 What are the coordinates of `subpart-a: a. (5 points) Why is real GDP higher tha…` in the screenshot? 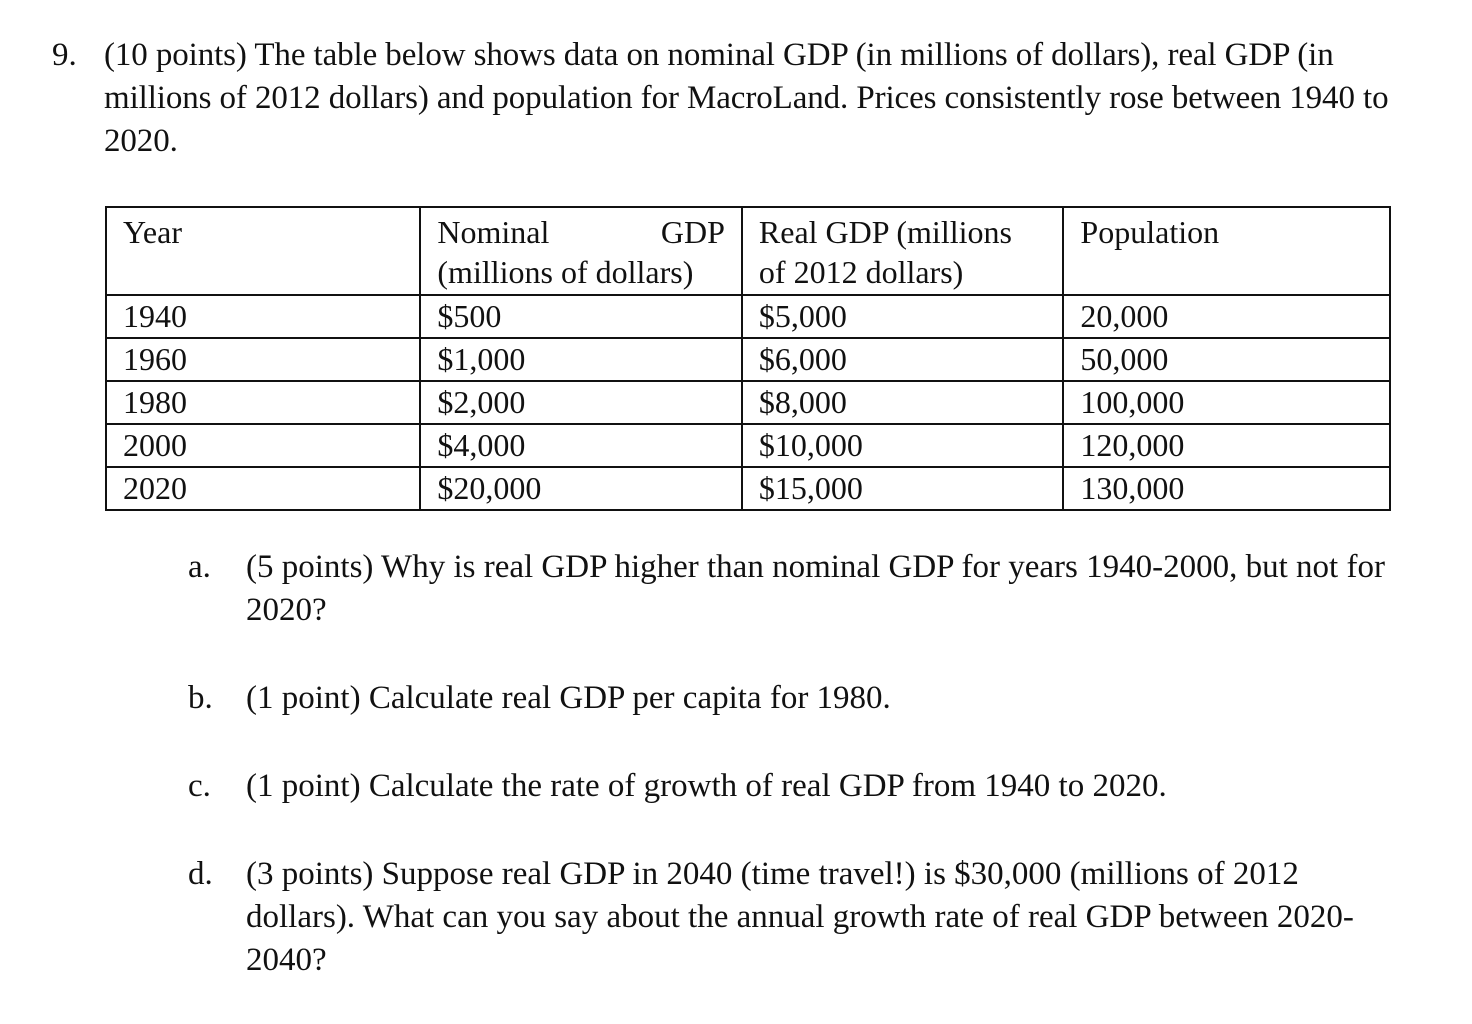 It's located at (793, 589).